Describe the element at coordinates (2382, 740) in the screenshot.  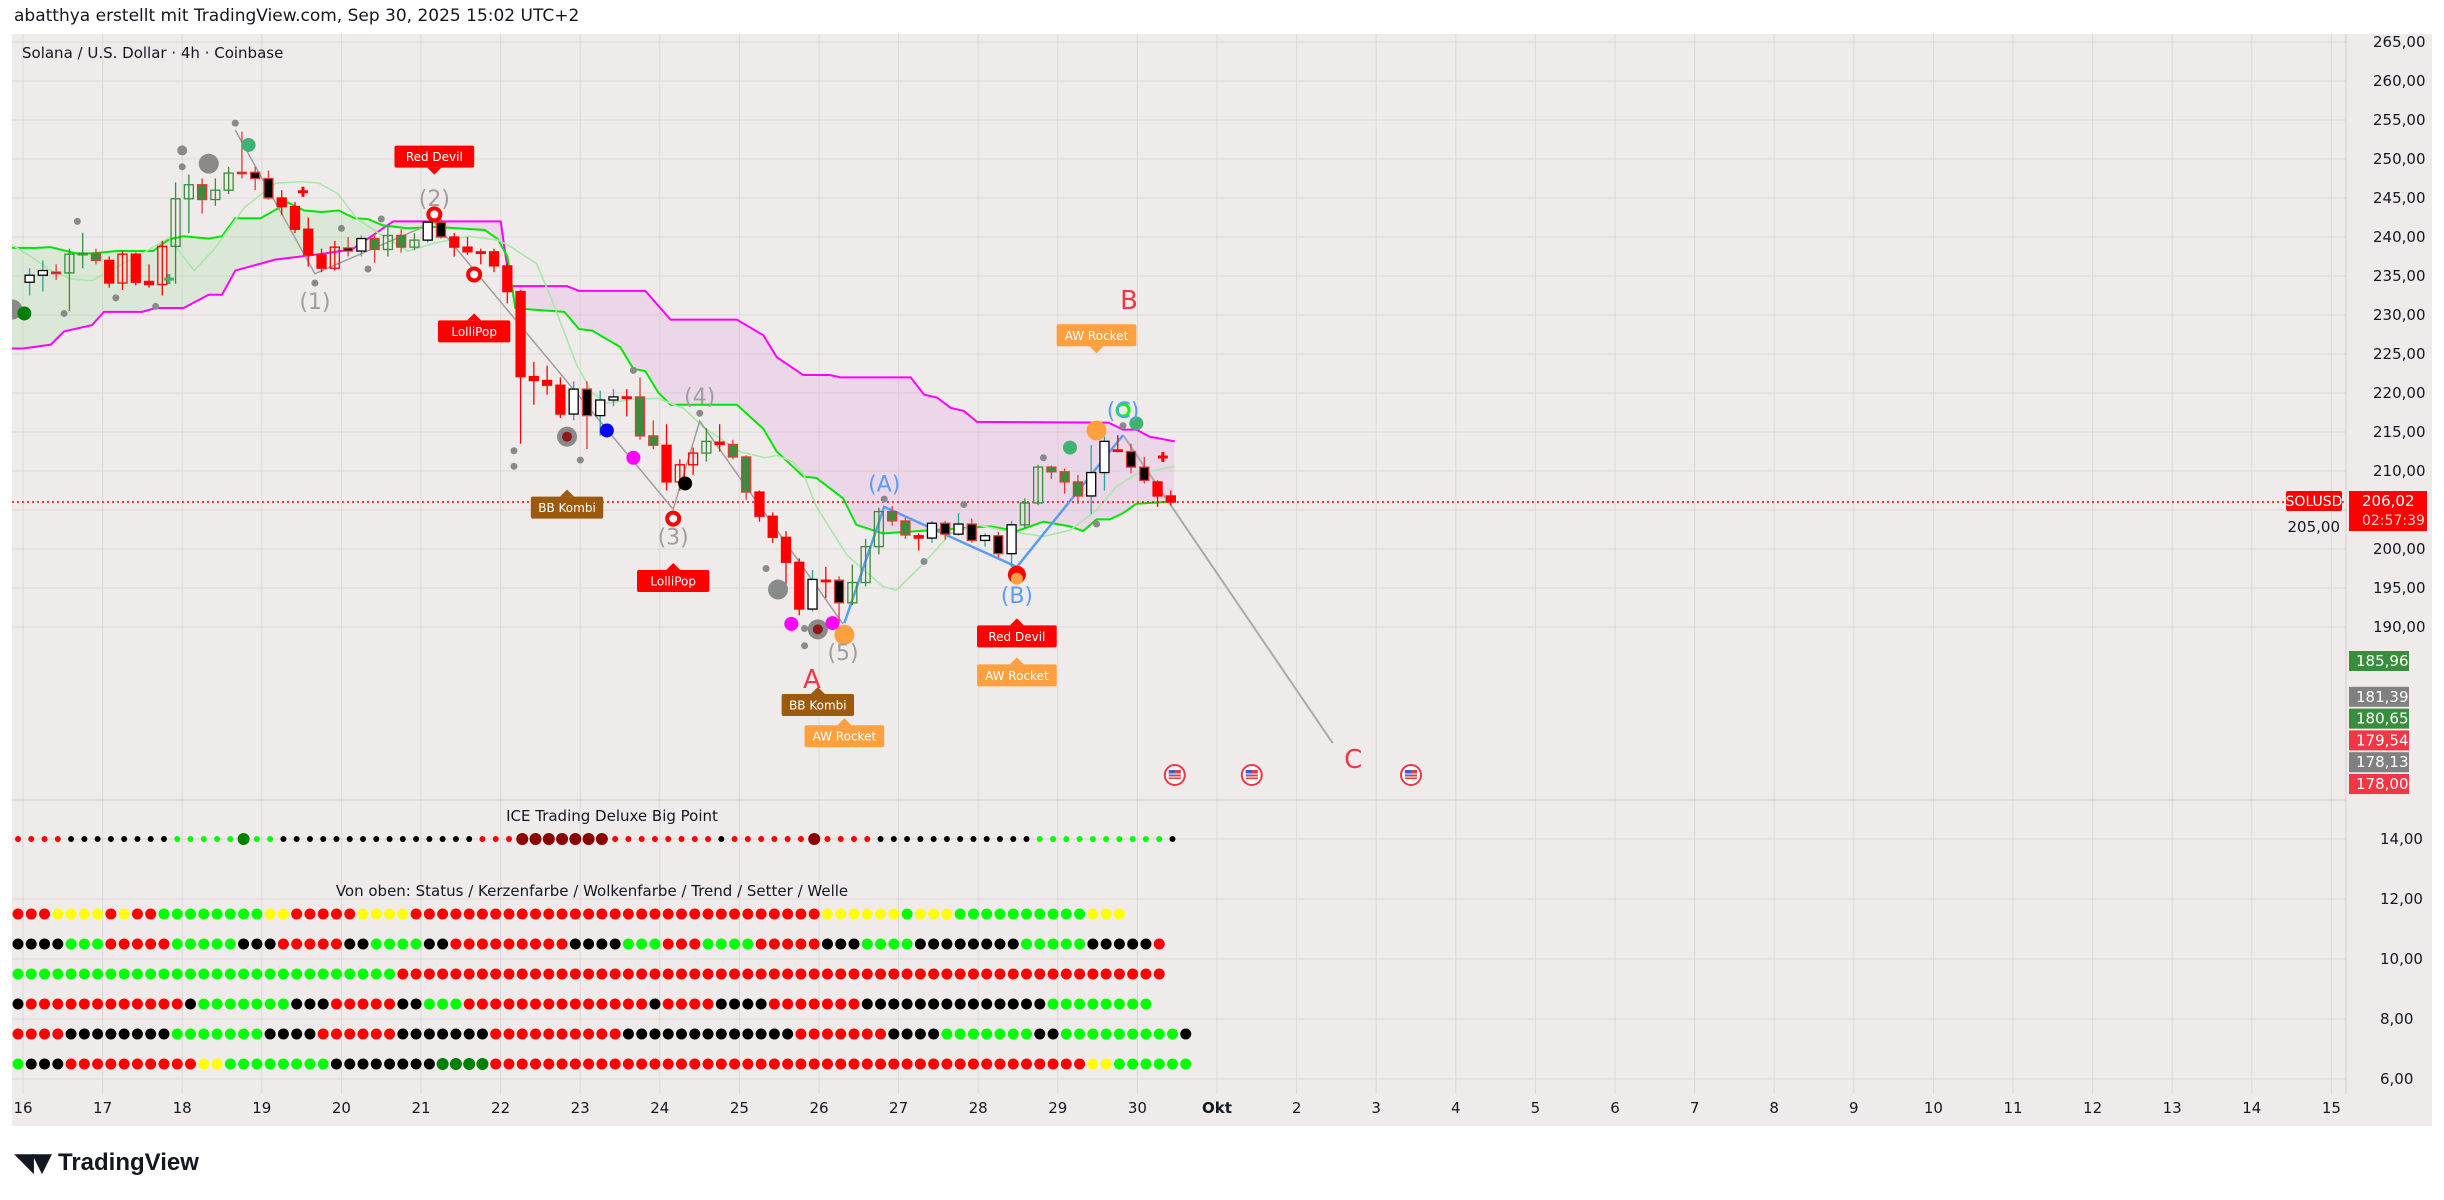
I see `price-tag-label: 179,54` at that location.